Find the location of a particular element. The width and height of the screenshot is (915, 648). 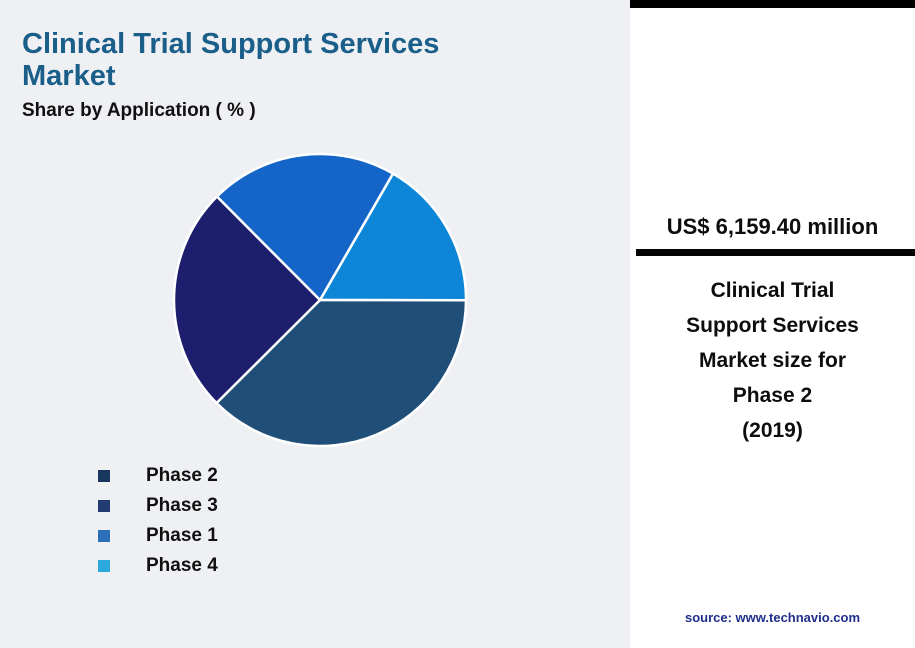

stat-divider is located at coordinates (775, 252).